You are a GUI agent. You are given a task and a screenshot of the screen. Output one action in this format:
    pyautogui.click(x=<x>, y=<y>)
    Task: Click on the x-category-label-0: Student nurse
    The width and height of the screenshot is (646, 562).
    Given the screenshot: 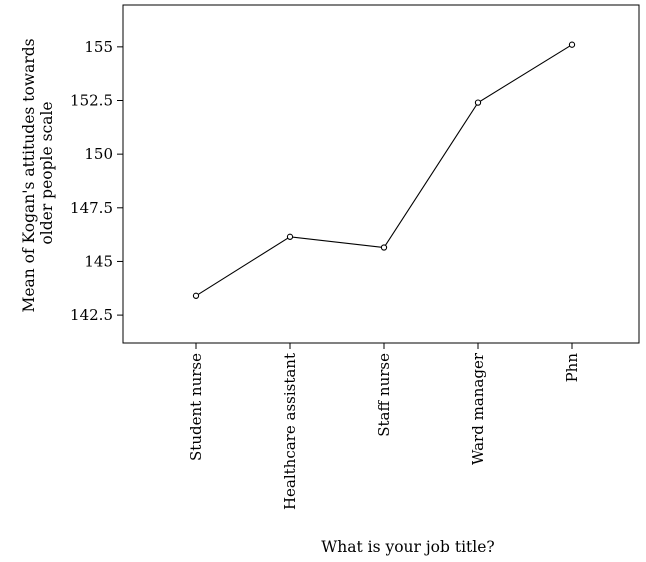 What is the action you would take?
    pyautogui.click(x=196, y=407)
    